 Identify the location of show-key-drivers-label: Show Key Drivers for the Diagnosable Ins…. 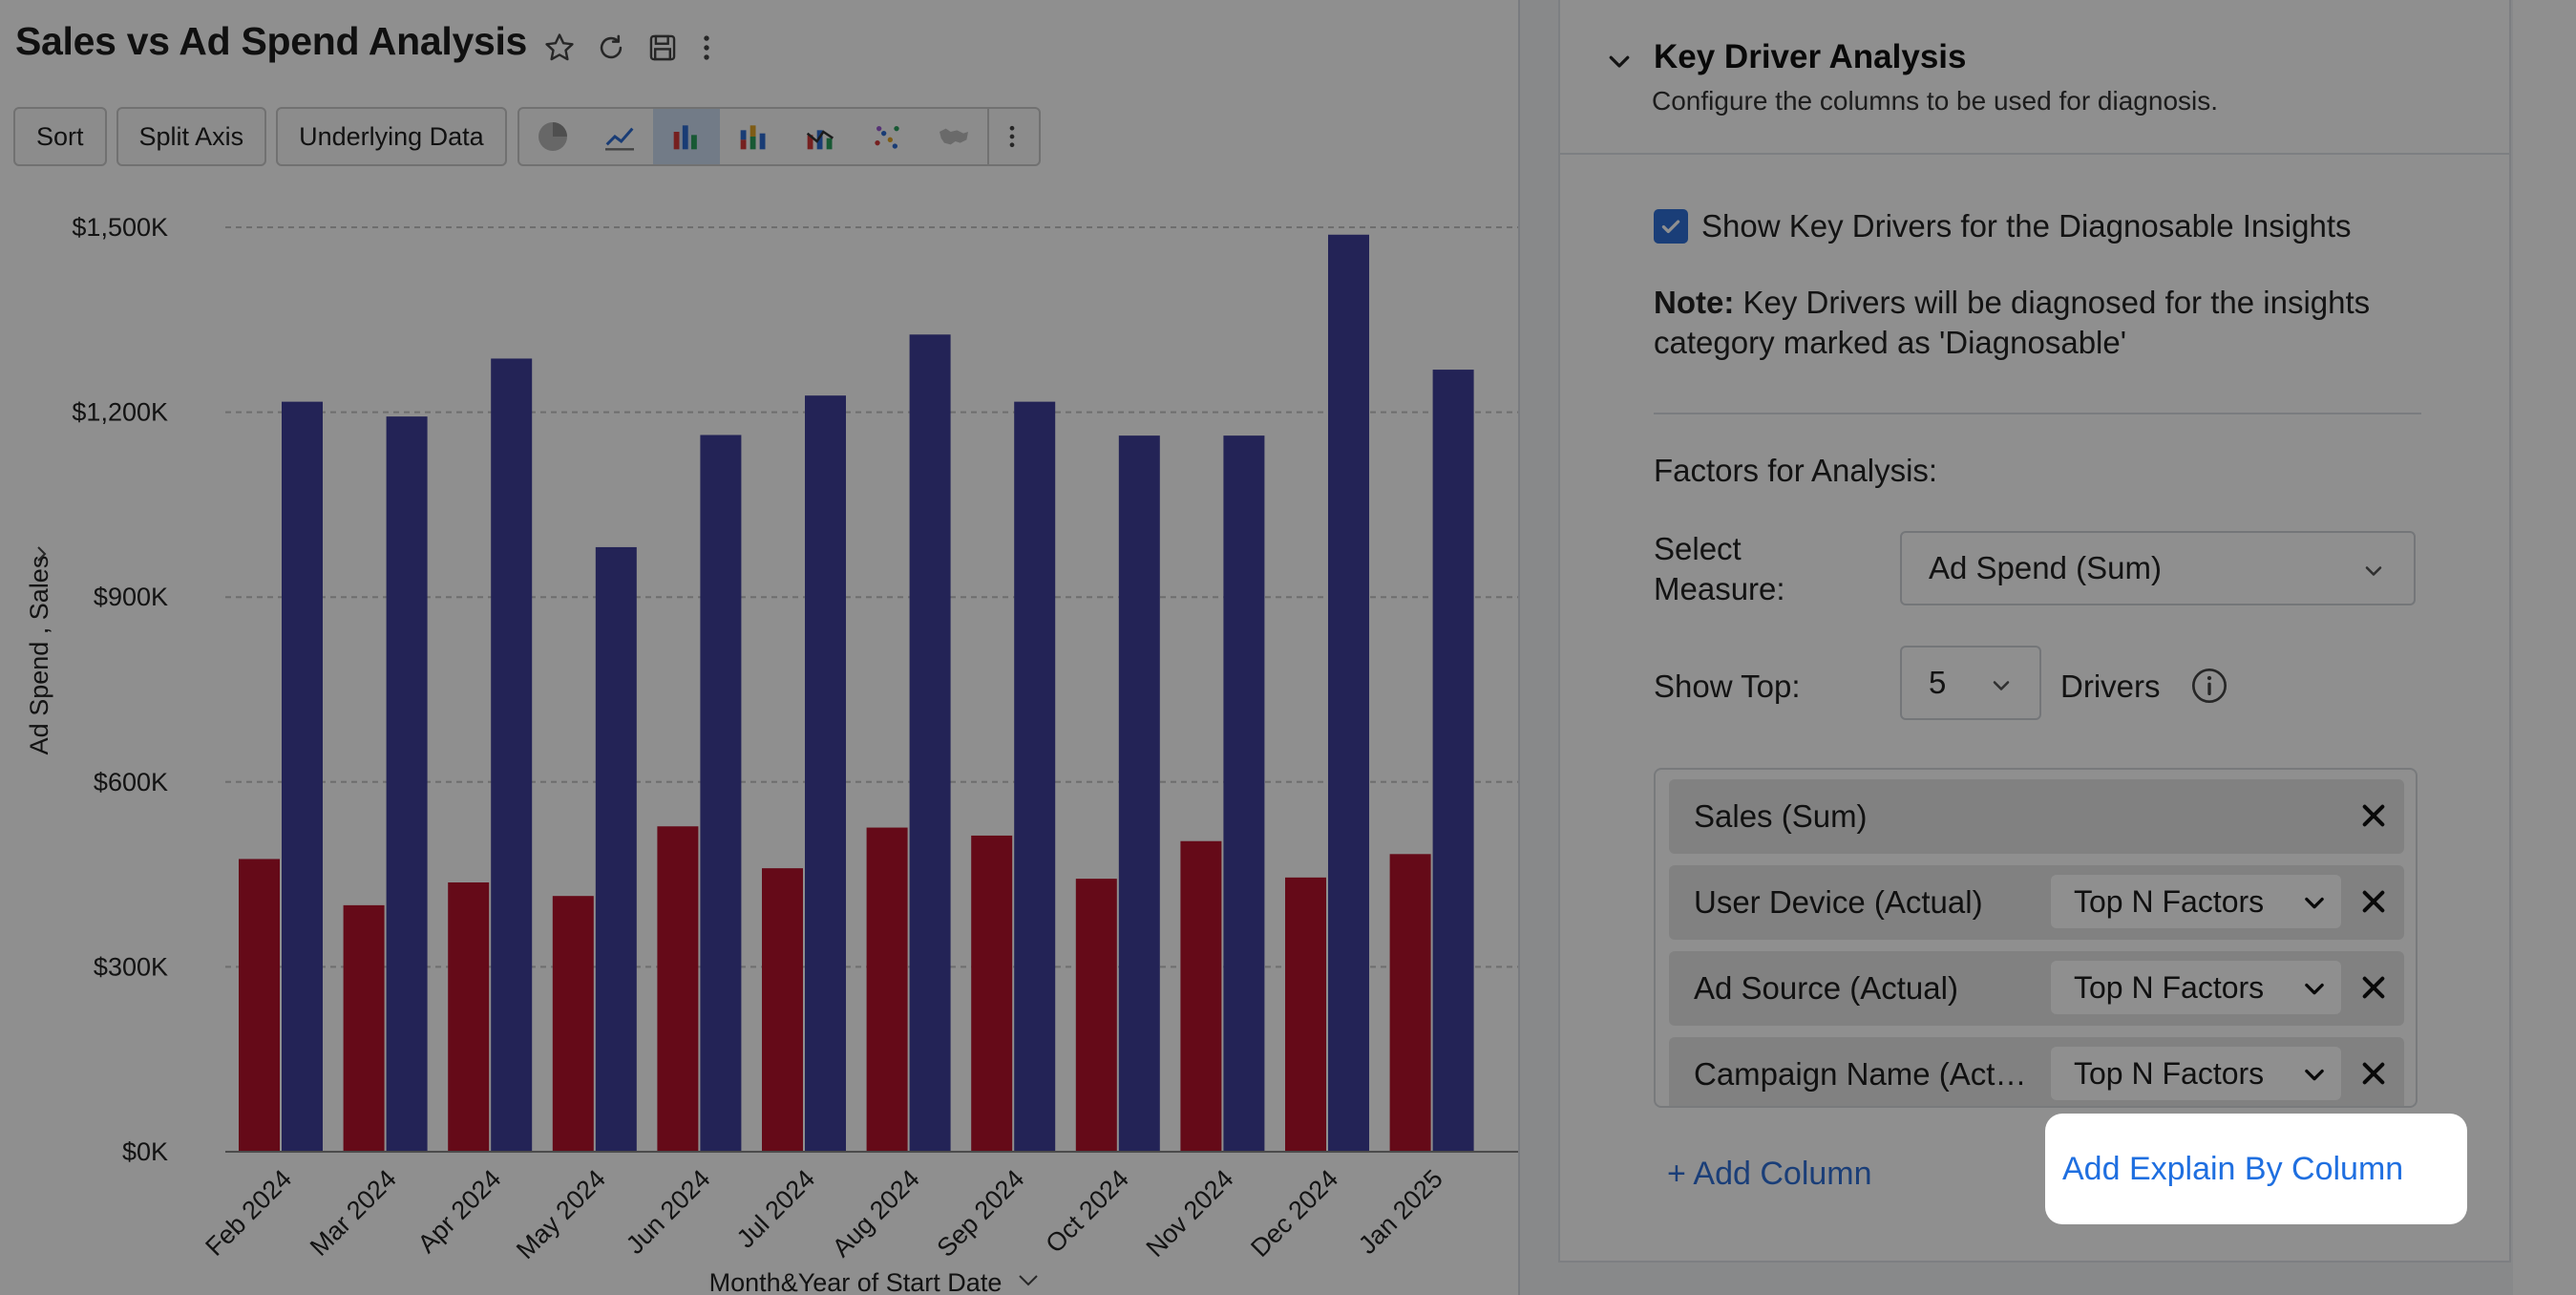
(2026, 226).